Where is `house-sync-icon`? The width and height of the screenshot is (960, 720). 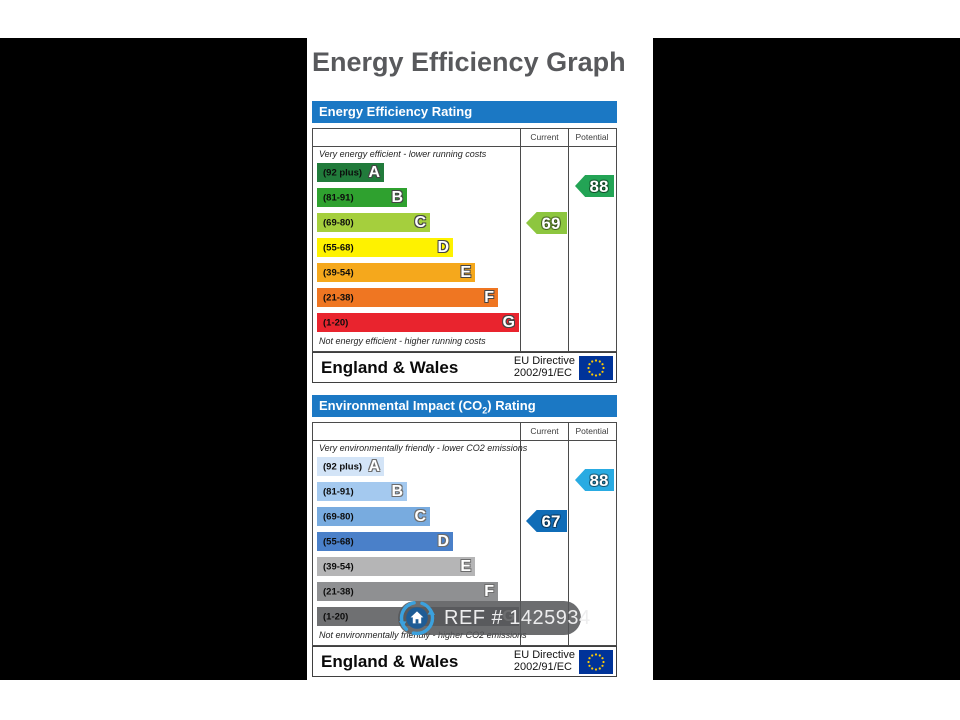
house-sync-icon is located at coordinates (417, 618).